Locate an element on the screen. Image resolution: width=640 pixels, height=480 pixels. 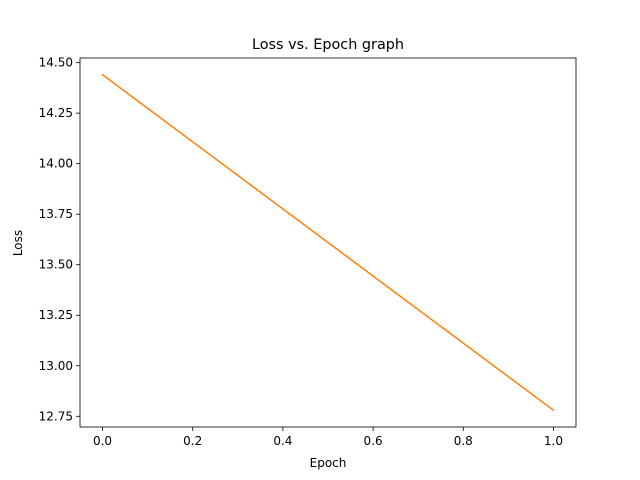
y-tick-label: 12.75 is located at coordinates (56, 416).